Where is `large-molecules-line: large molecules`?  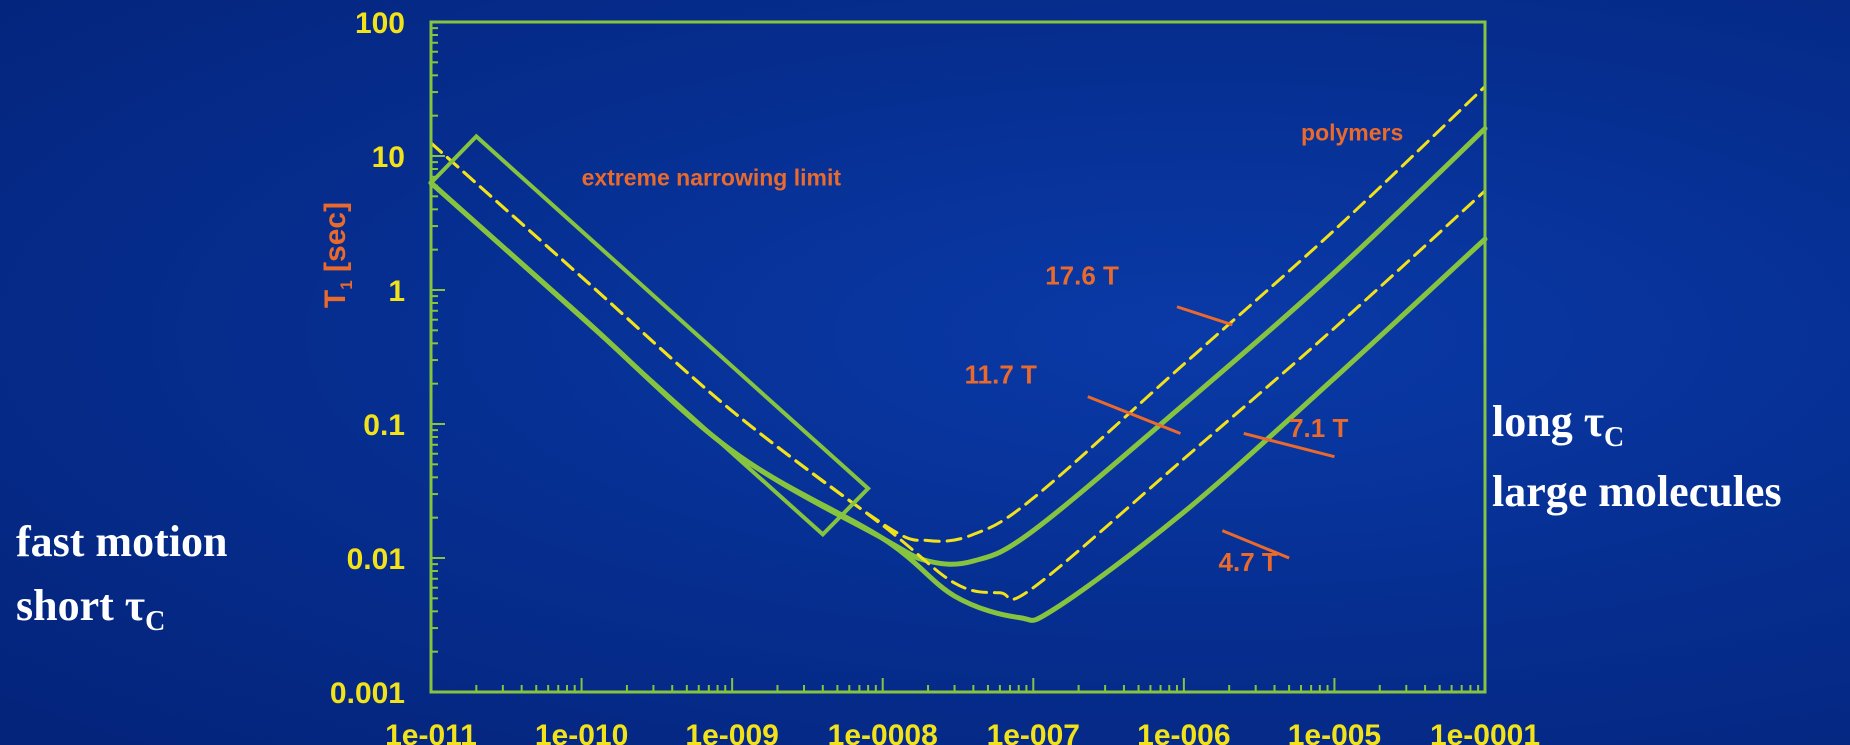
large-molecules-line: large molecules is located at coordinates (1637, 491).